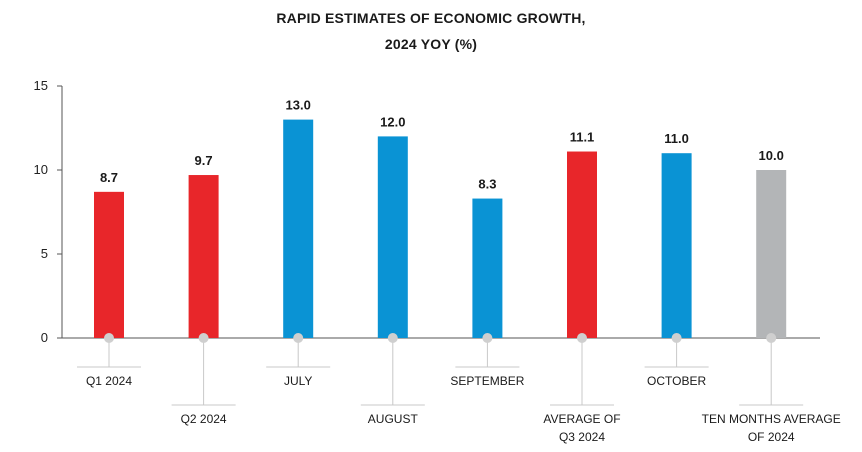  Describe the element at coordinates (487, 184) in the screenshot. I see `bar-value-label: 8.3` at that location.